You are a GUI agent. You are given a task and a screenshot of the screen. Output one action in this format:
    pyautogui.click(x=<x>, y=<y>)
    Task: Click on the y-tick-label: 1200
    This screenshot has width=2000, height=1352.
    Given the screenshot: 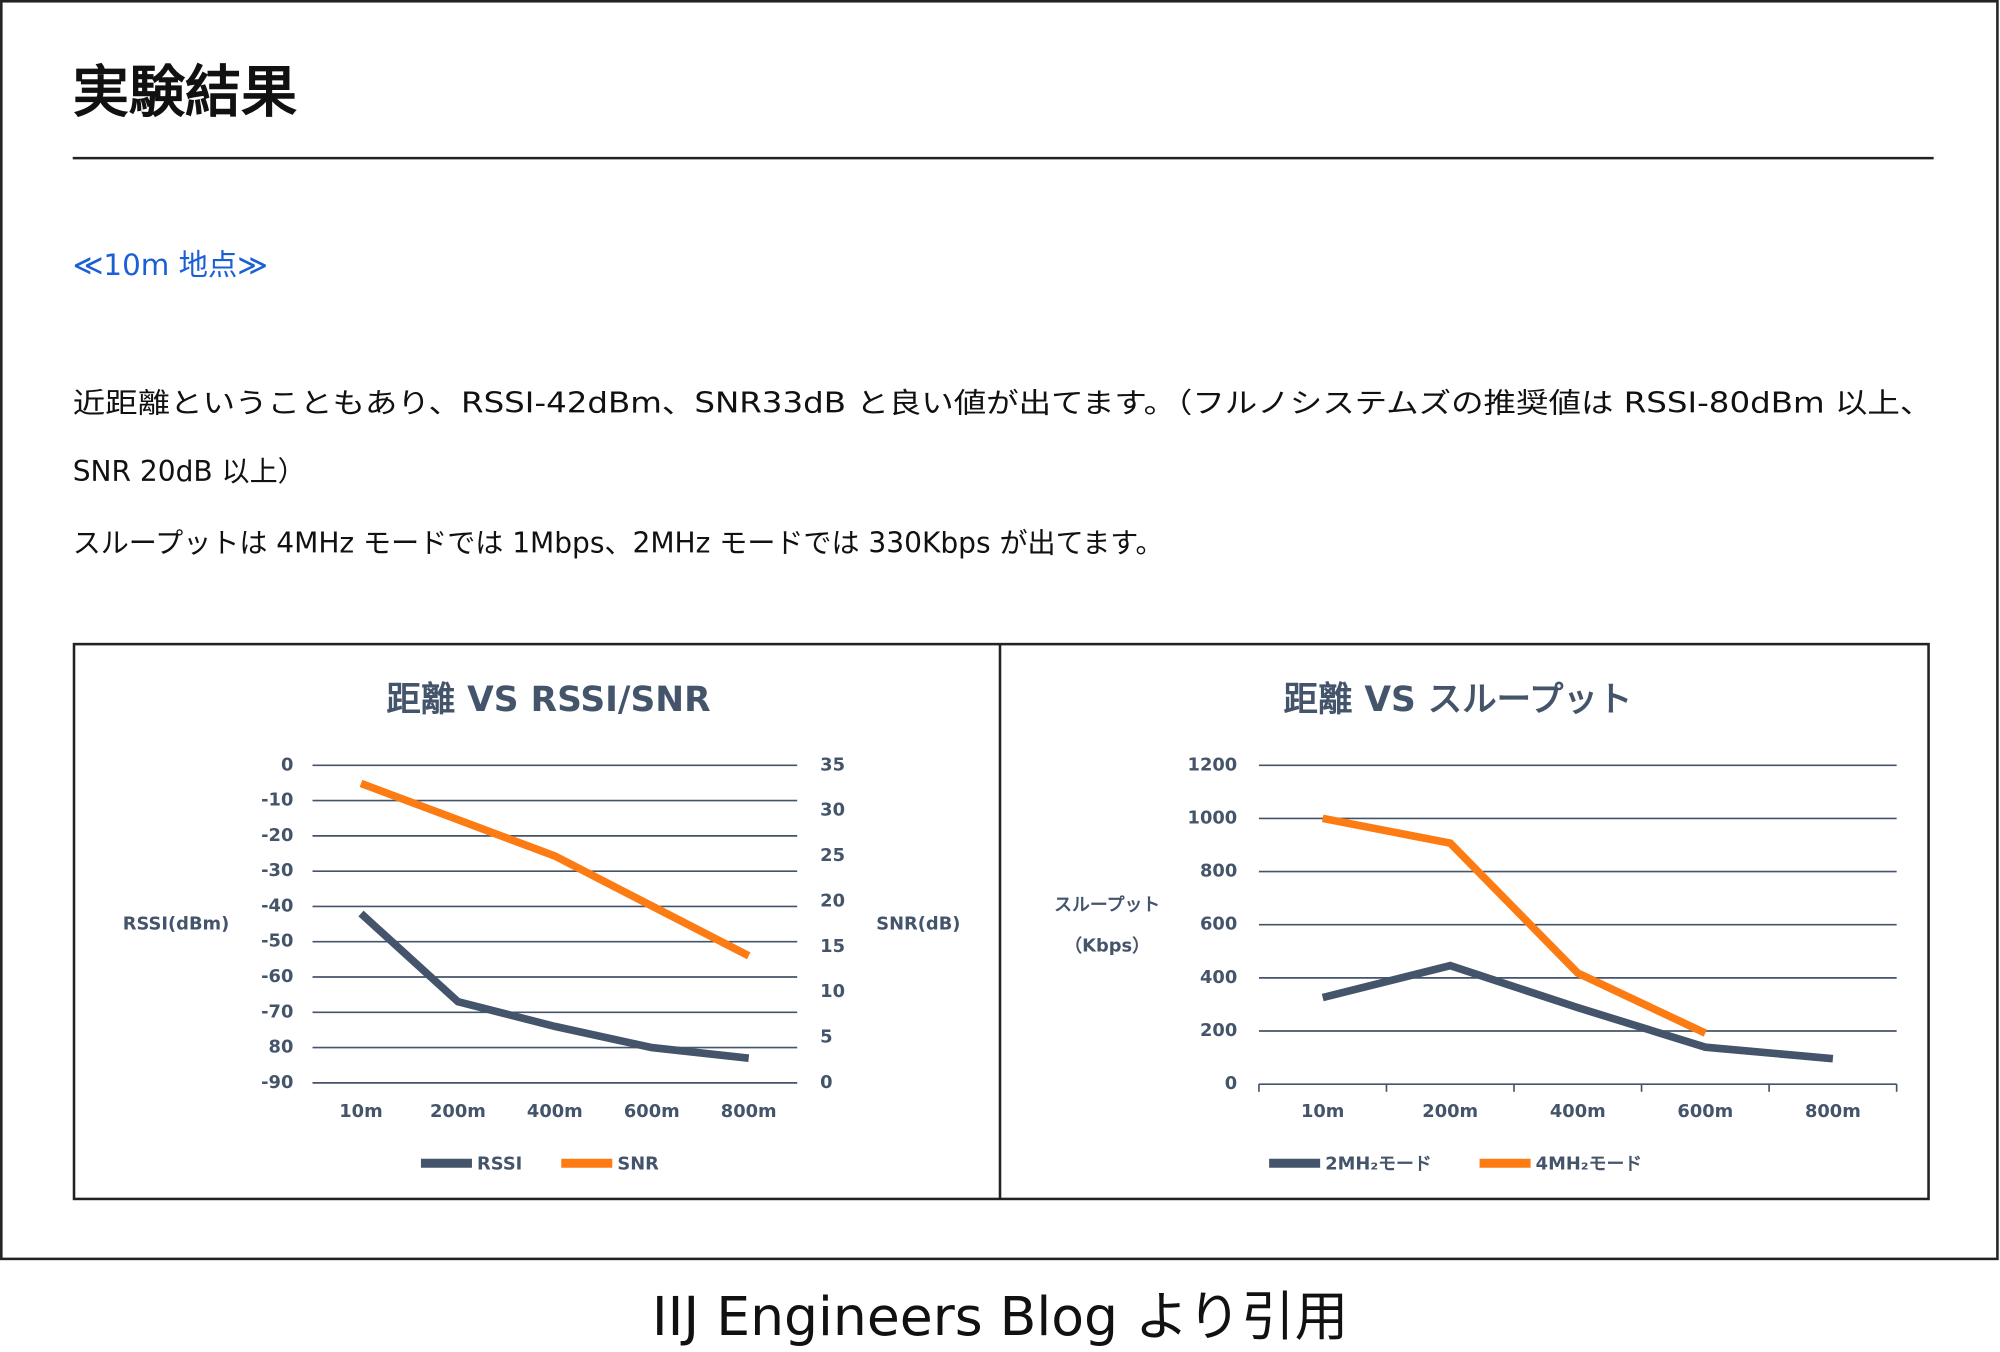 What is the action you would take?
    pyautogui.click(x=1213, y=764)
    